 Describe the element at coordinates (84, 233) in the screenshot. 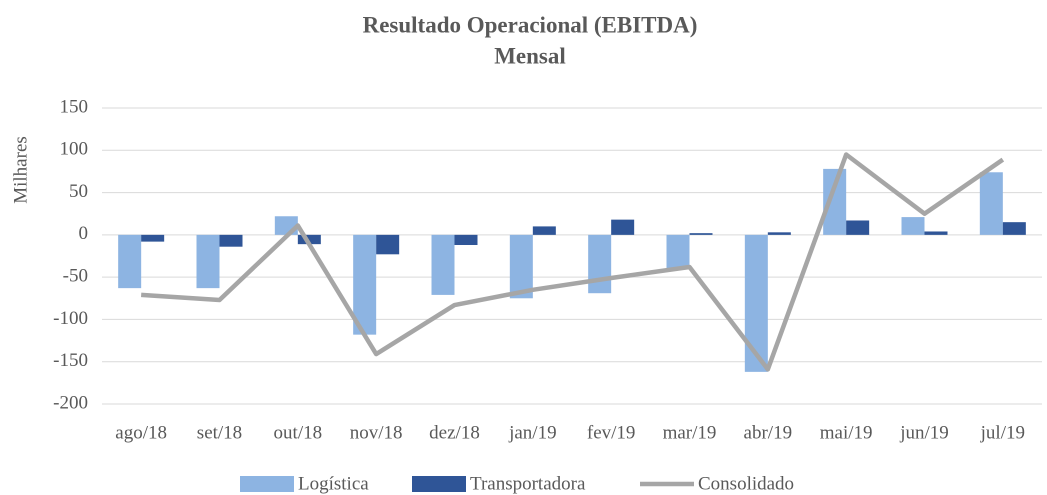

I see `y-tick-label: 0` at that location.